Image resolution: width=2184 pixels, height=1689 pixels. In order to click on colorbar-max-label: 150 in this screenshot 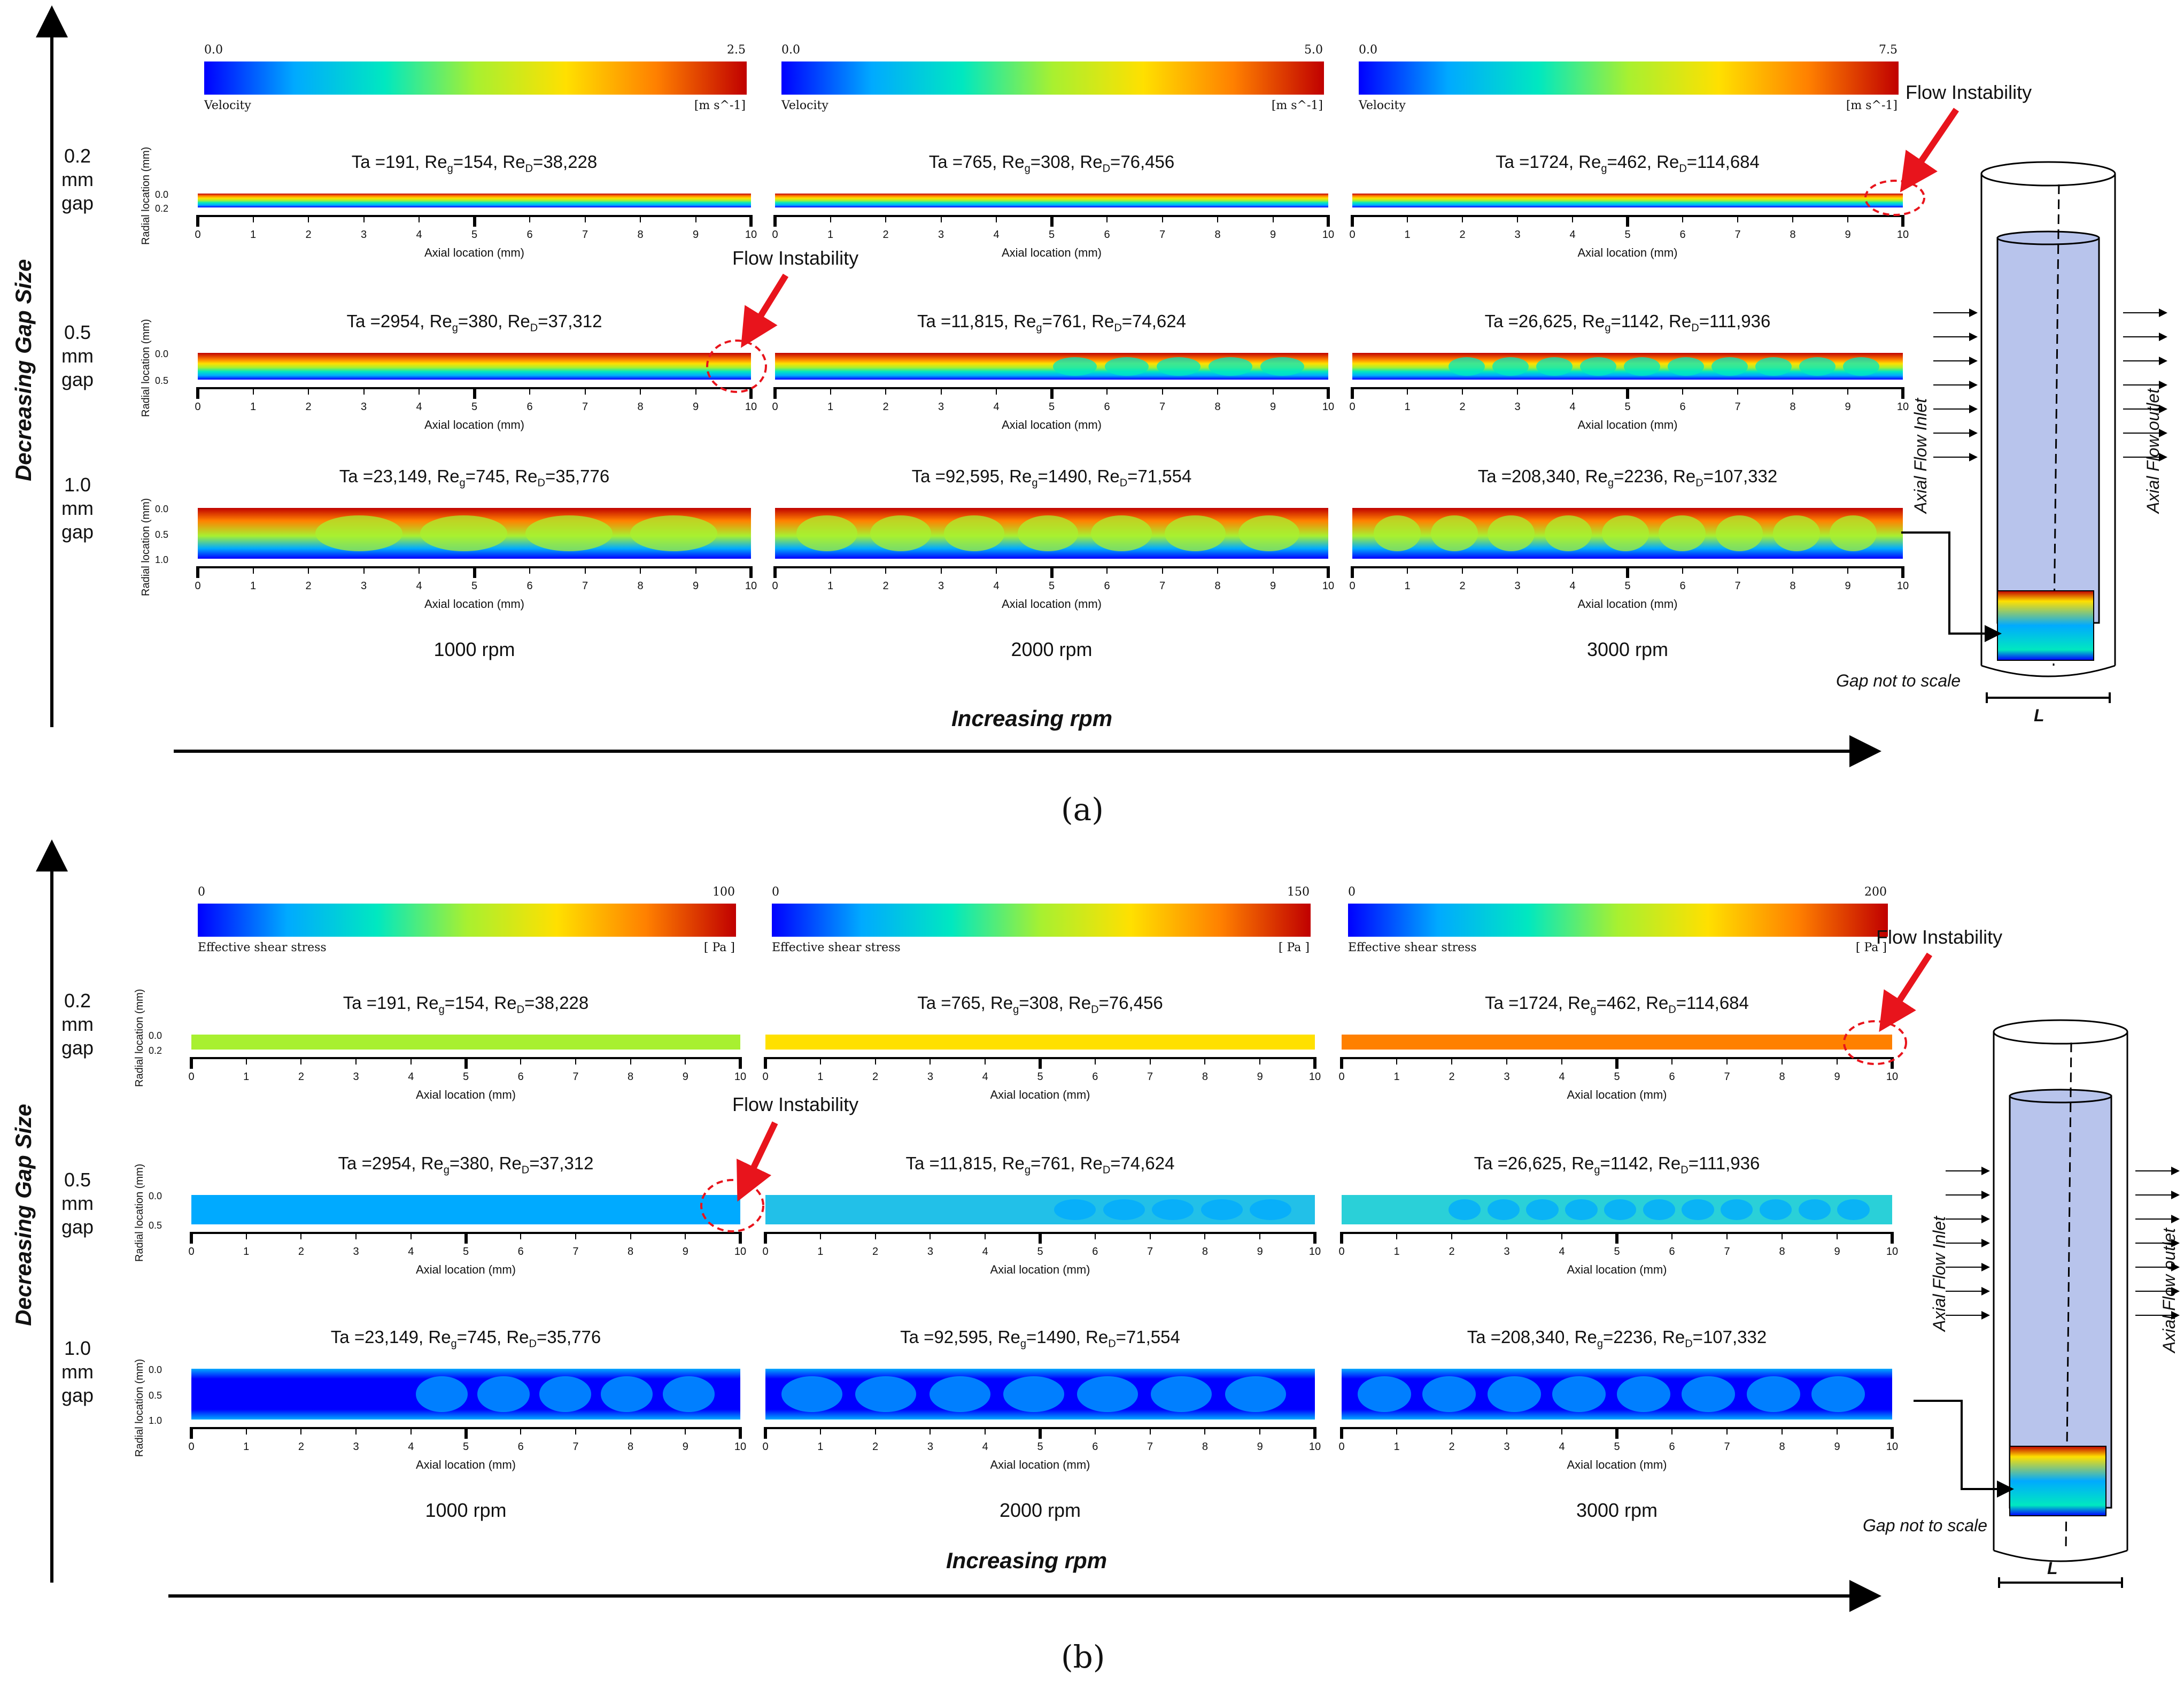, I will do `click(1299, 892)`.